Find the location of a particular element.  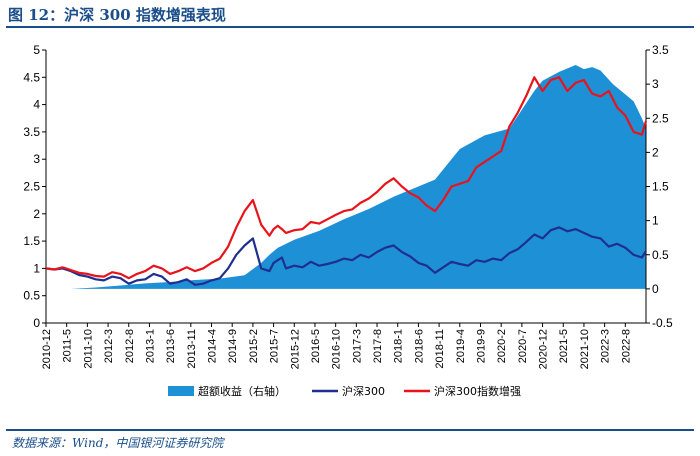

x-tick-label: 2013-11 is located at coordinates (192, 349).